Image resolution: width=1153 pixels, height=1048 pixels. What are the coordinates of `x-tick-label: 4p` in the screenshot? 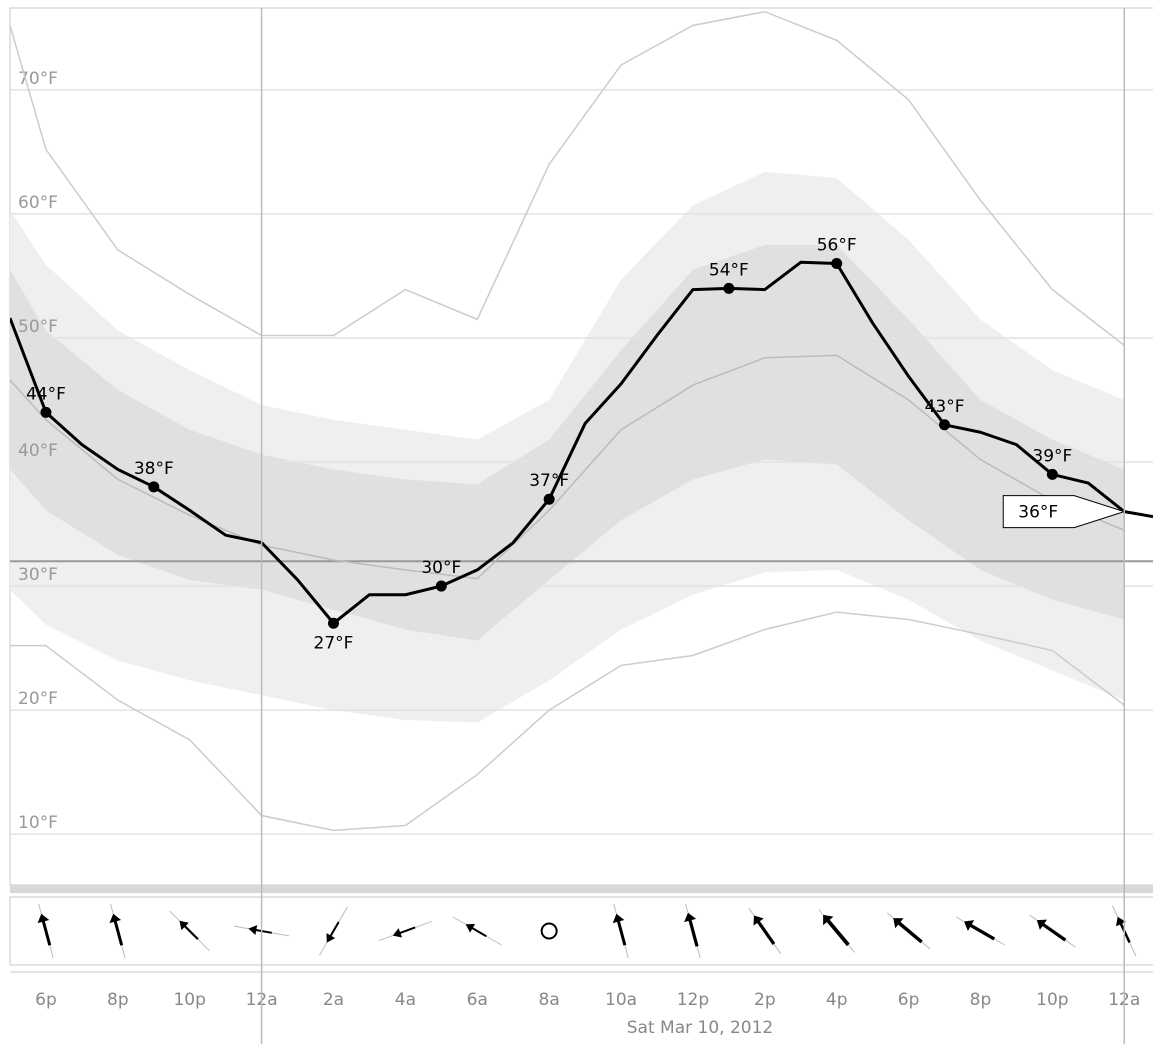 It's located at (837, 1000).